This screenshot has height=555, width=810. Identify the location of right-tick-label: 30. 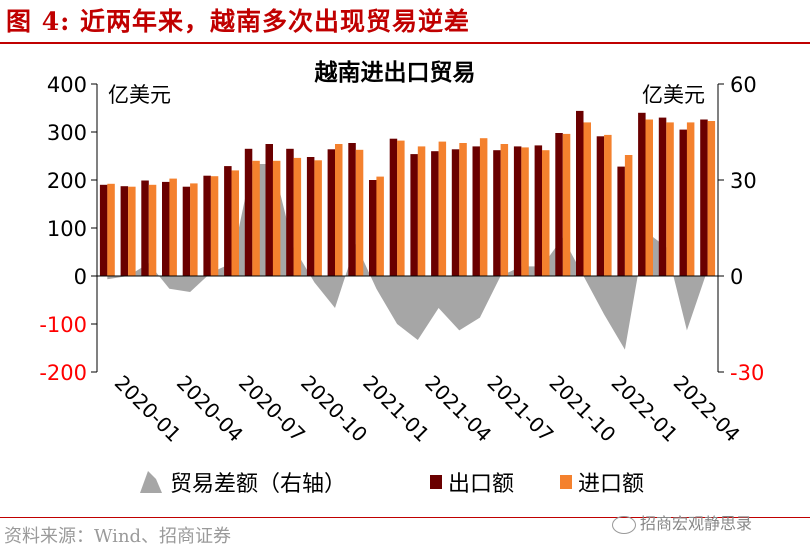
(743, 181).